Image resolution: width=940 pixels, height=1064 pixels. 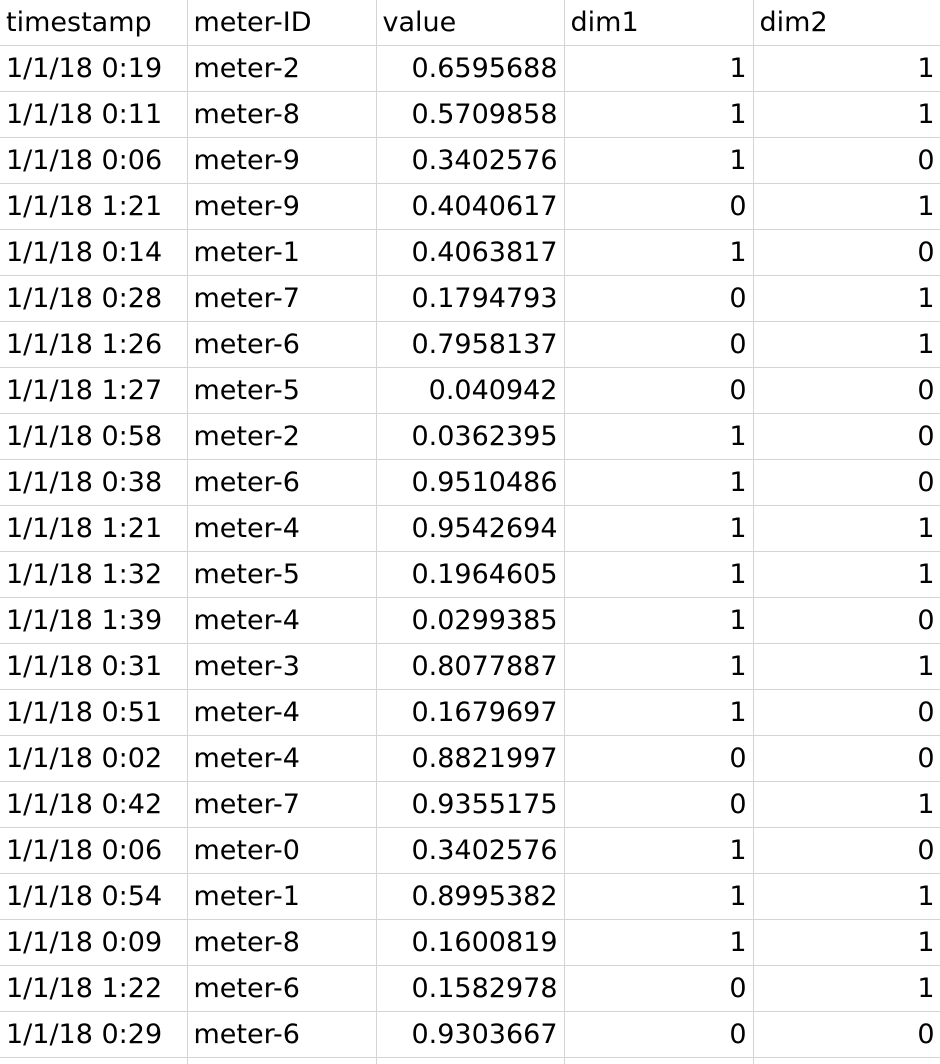 I want to click on cell-value: 0.9355175, so click(x=470, y=804).